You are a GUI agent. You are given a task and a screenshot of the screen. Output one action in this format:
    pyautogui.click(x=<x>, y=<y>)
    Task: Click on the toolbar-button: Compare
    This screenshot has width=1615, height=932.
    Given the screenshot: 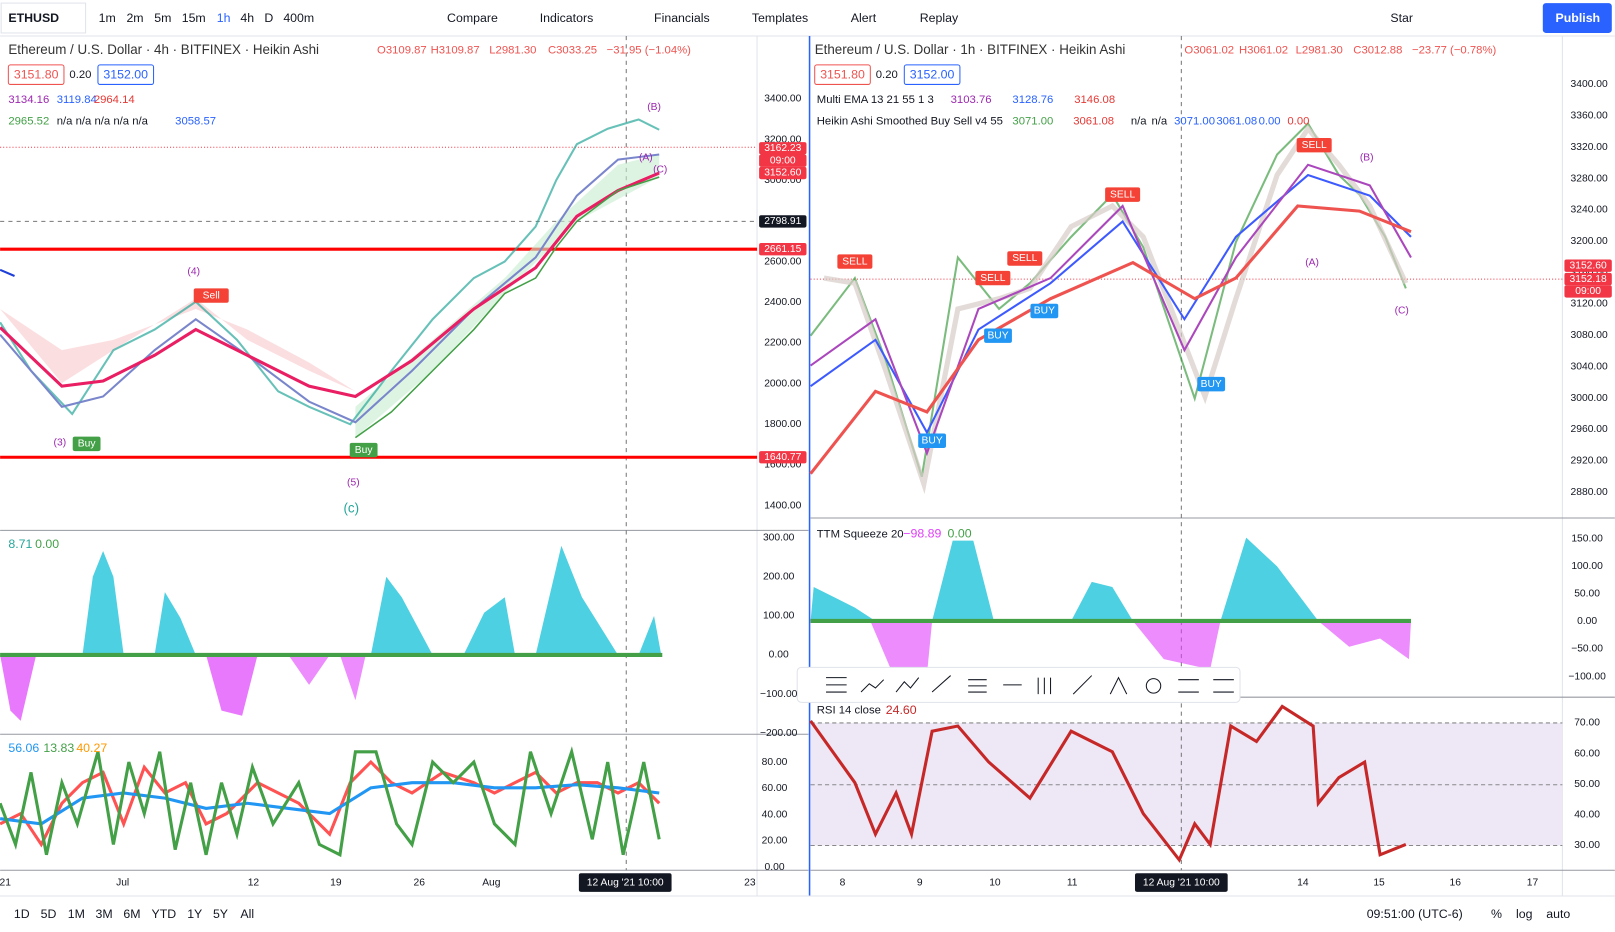 What is the action you would take?
    pyautogui.click(x=472, y=18)
    